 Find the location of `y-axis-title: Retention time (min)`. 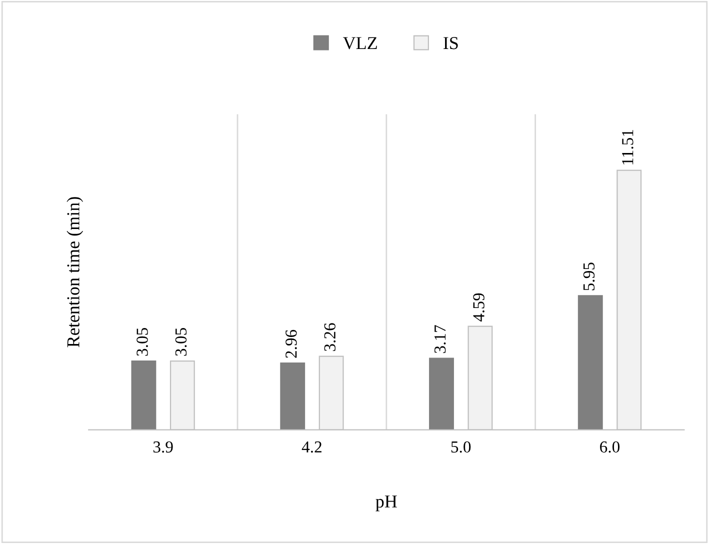

y-axis-title: Retention time (min) is located at coordinates (75, 272).